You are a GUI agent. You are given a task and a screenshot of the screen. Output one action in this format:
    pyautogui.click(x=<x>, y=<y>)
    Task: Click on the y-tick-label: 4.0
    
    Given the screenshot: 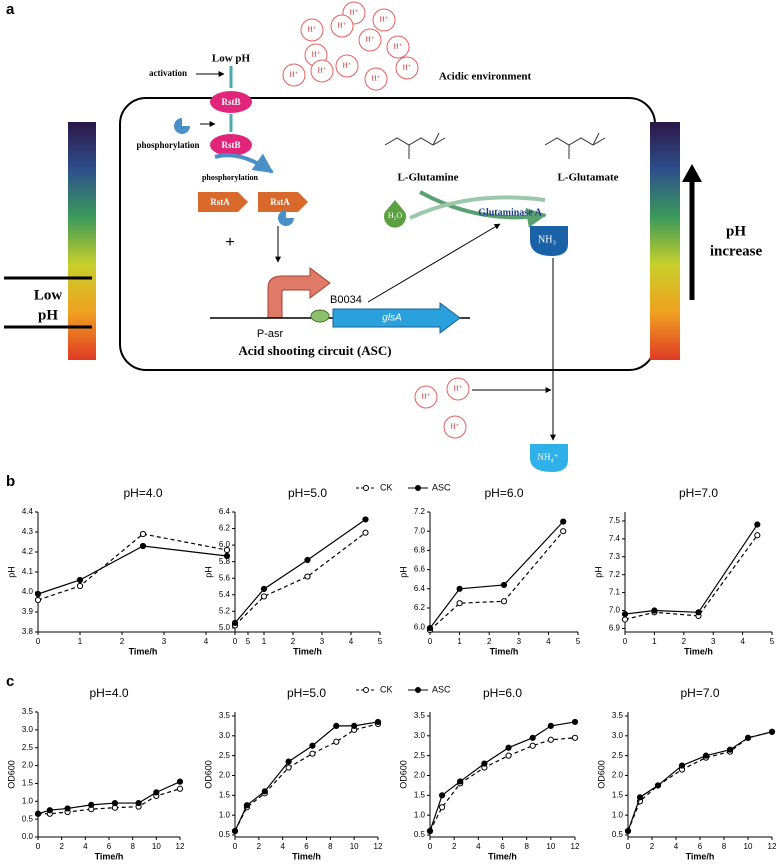 What is the action you would take?
    pyautogui.click(x=28, y=591)
    